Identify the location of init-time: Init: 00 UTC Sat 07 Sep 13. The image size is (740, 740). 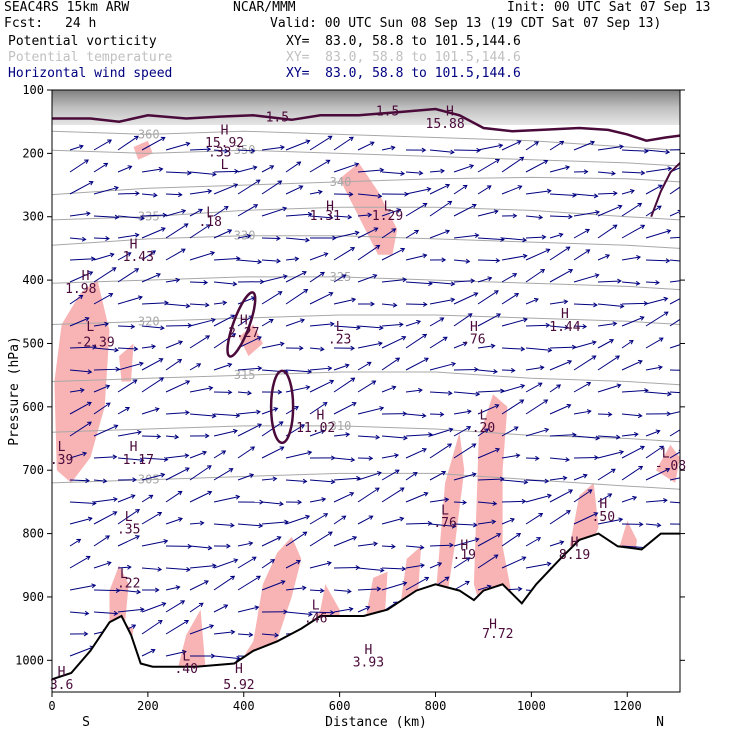
(609, 7).